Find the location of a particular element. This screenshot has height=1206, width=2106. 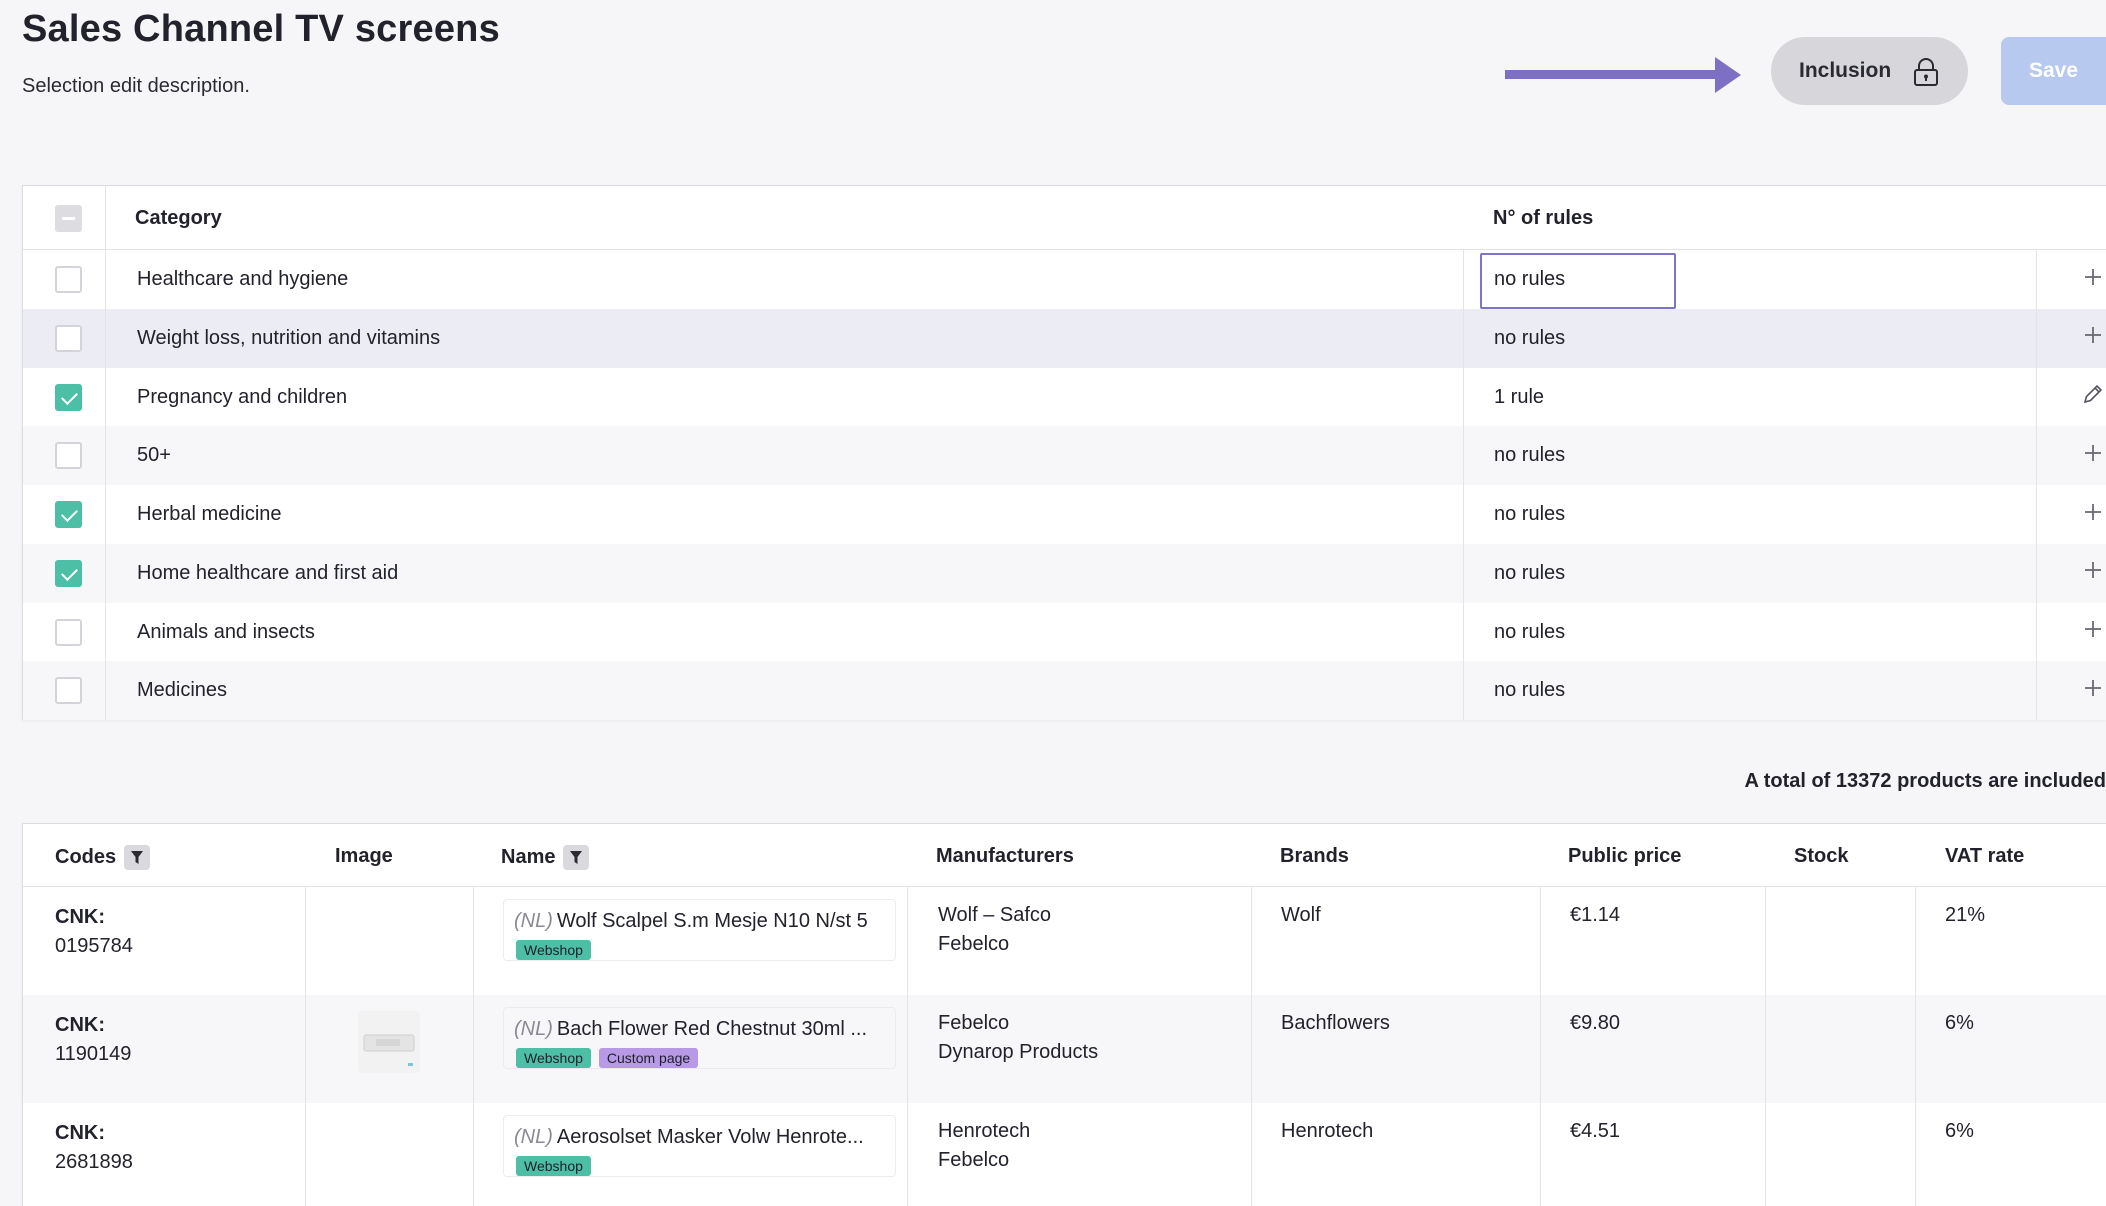

brand: Henrotech is located at coordinates (1327, 1131).